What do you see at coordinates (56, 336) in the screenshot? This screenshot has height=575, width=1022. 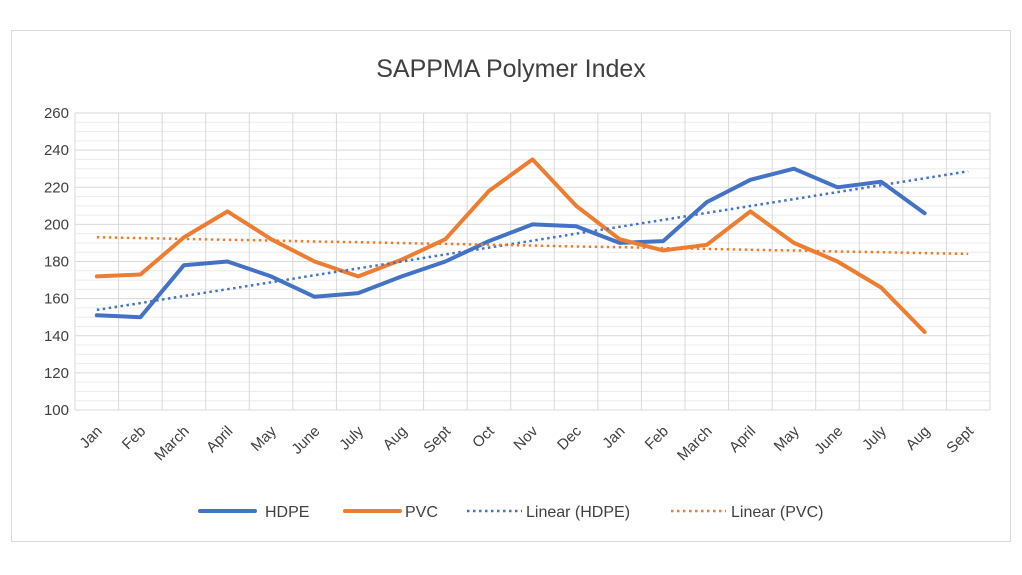 I see `y-tick-label: 140` at bounding box center [56, 336].